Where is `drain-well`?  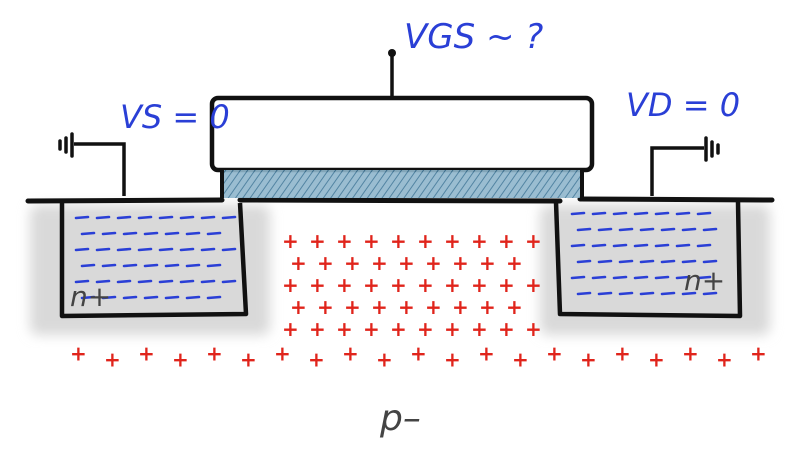
drain-well is located at coordinates (648, 260).